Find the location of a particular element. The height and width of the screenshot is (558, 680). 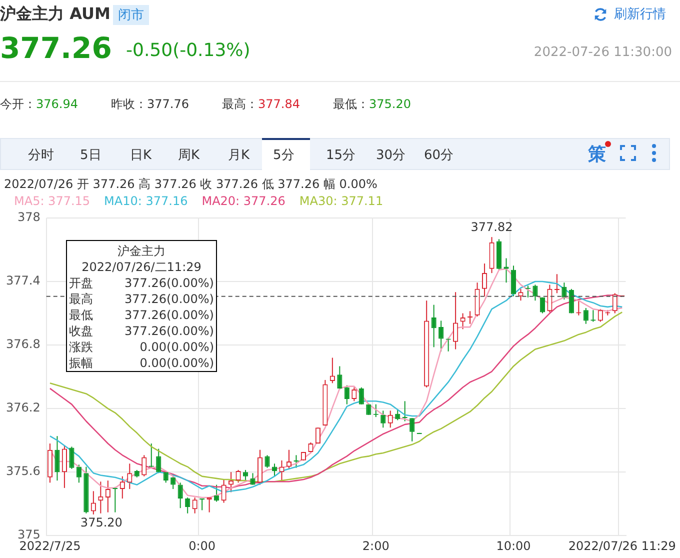

text: MA10: 377.16 is located at coordinates (146, 201).